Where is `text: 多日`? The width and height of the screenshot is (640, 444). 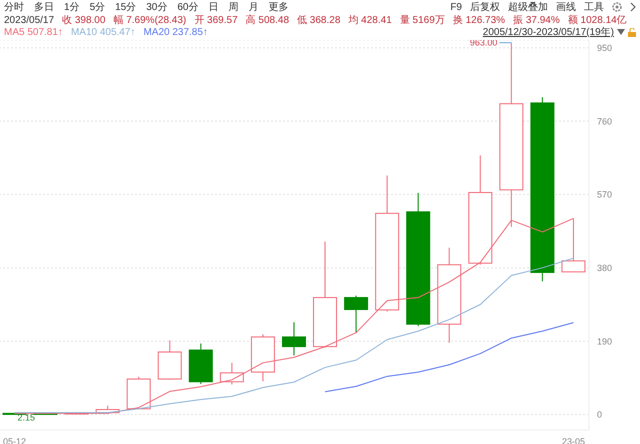 text: 多日 is located at coordinates (44, 7).